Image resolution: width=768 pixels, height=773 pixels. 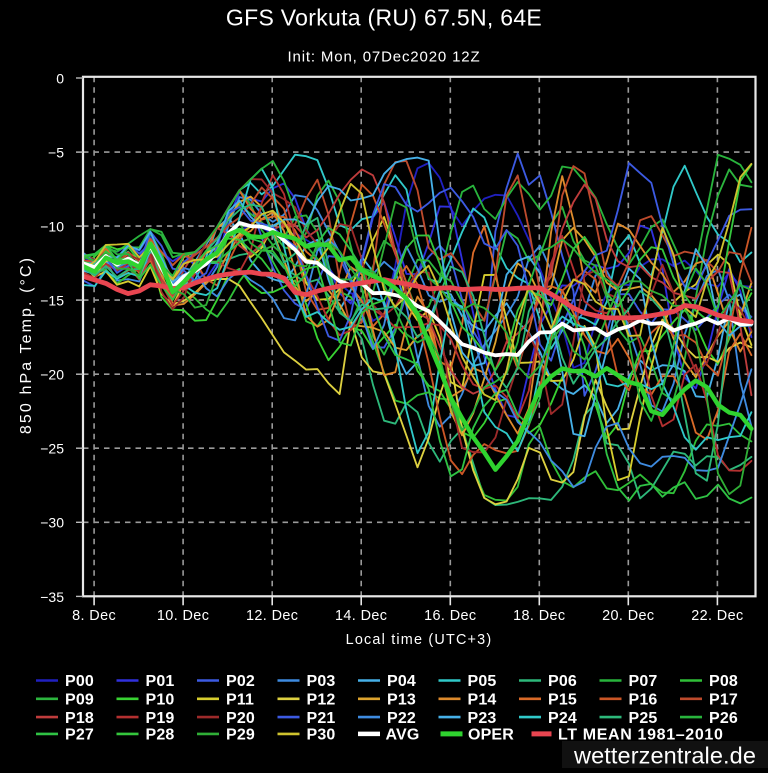 I want to click on svg-text: P27, so click(x=79, y=735).